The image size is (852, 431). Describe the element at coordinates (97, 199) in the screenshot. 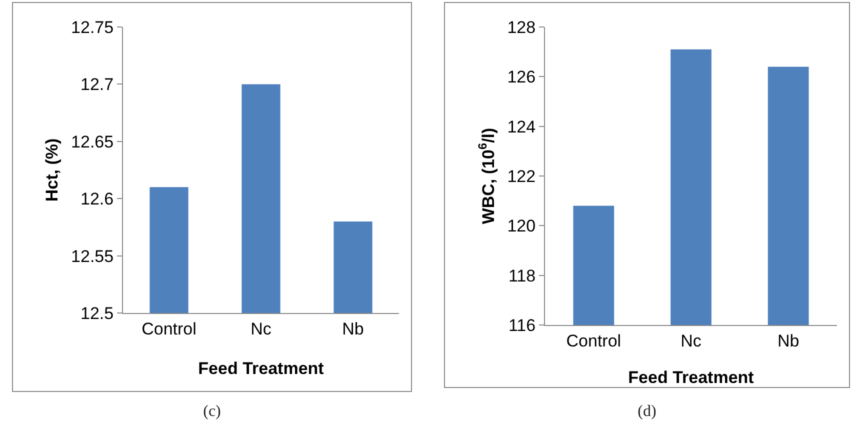

I see `y-tick-label: 12.6` at that location.